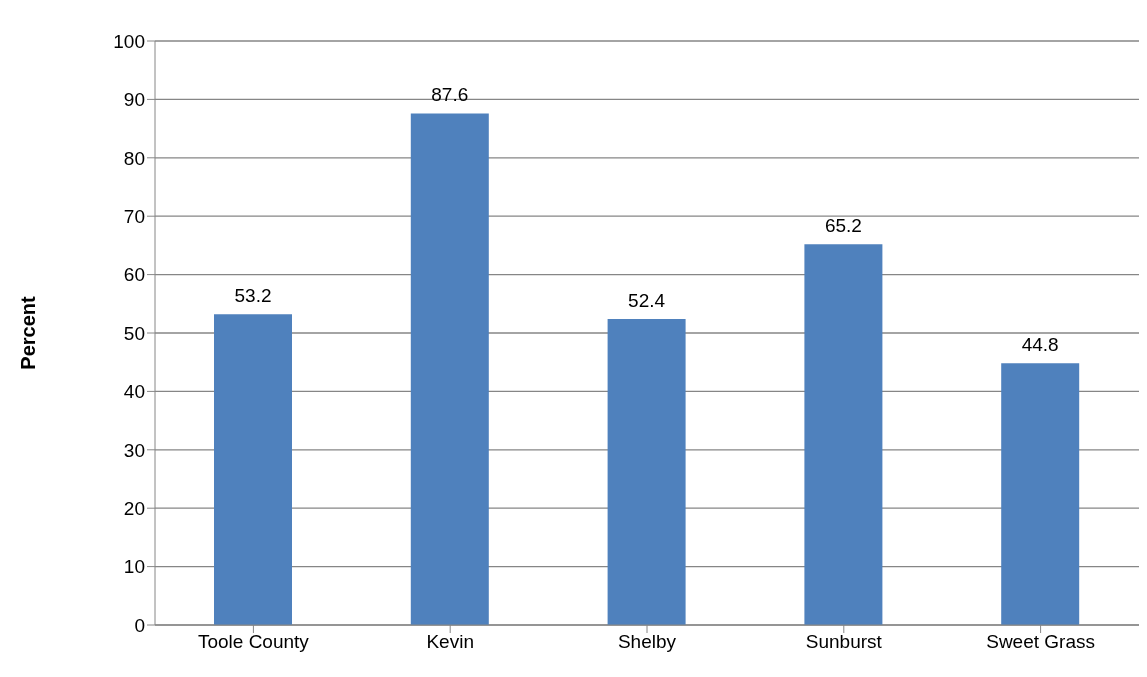  Describe the element at coordinates (134, 275) in the screenshot. I see `y-tick-label: 60` at that location.